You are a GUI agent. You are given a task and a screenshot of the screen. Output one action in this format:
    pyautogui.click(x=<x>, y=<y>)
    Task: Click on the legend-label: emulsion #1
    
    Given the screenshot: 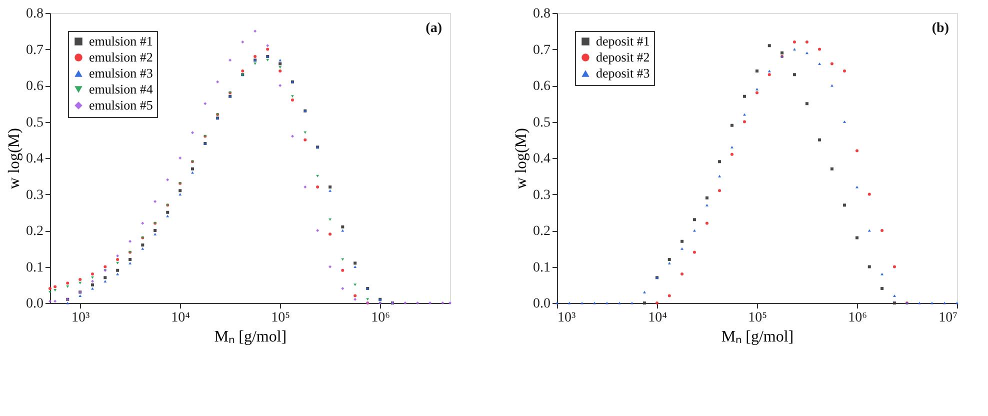 What is the action you would take?
    pyautogui.click(x=121, y=41)
    